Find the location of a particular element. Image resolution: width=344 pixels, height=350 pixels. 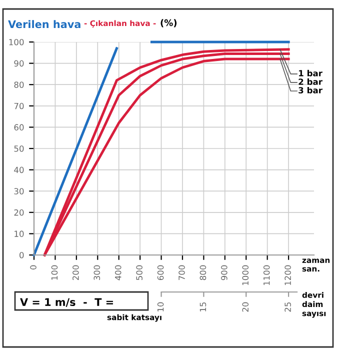

text: 2 bar is located at coordinates (310, 81).